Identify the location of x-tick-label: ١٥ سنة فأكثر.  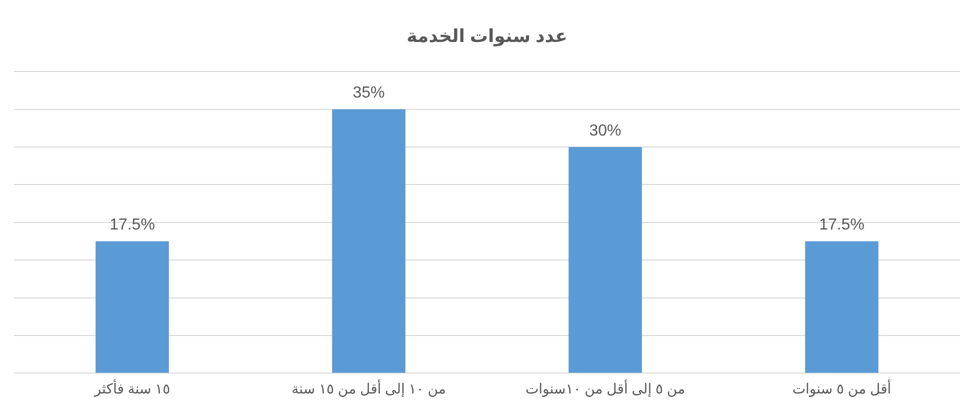
(131, 388).